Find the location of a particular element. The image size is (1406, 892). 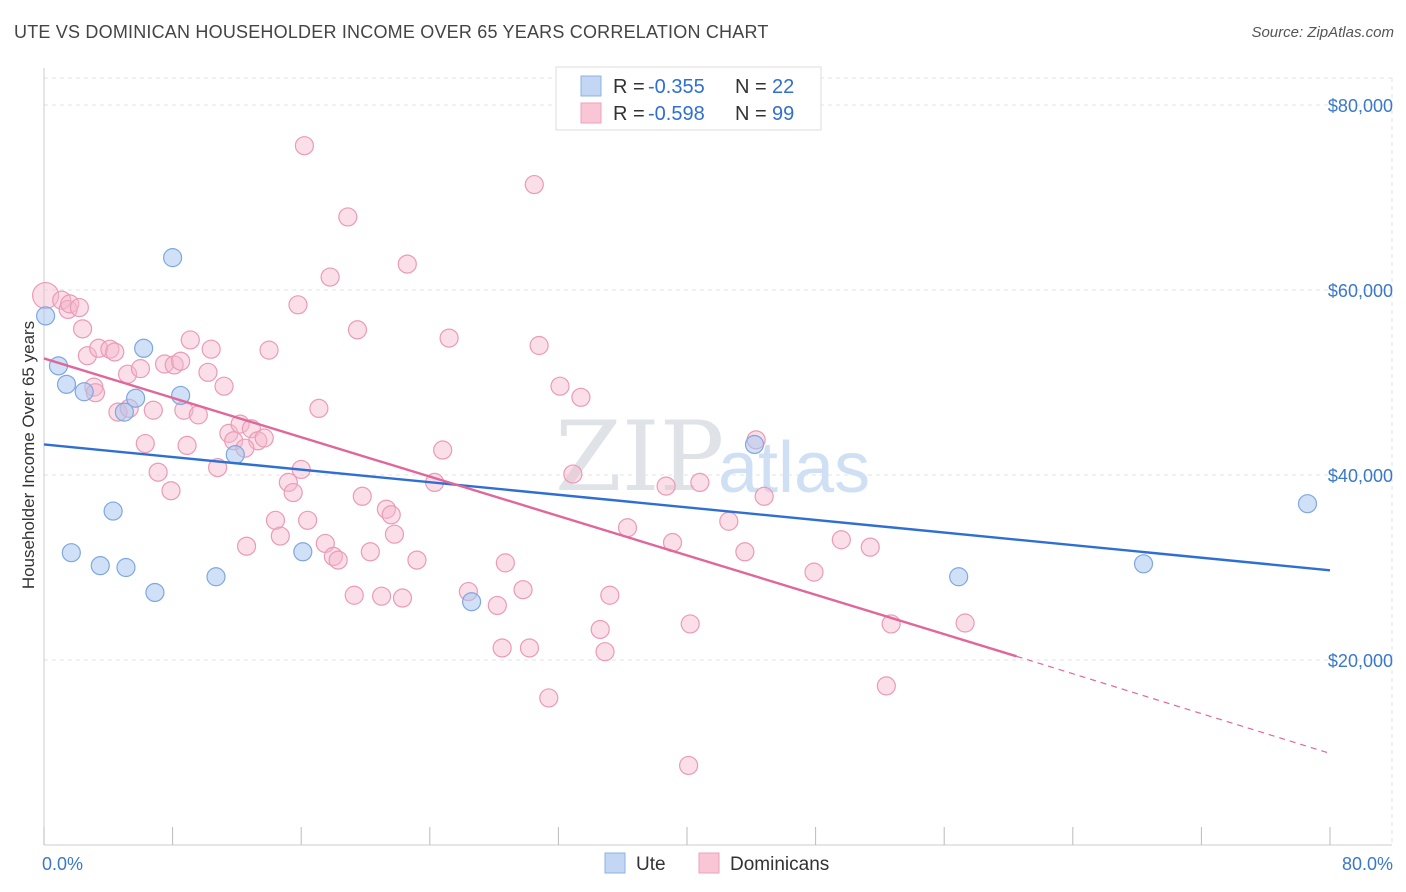

trend-line-dominicans-extension is located at coordinates (1173, 704).